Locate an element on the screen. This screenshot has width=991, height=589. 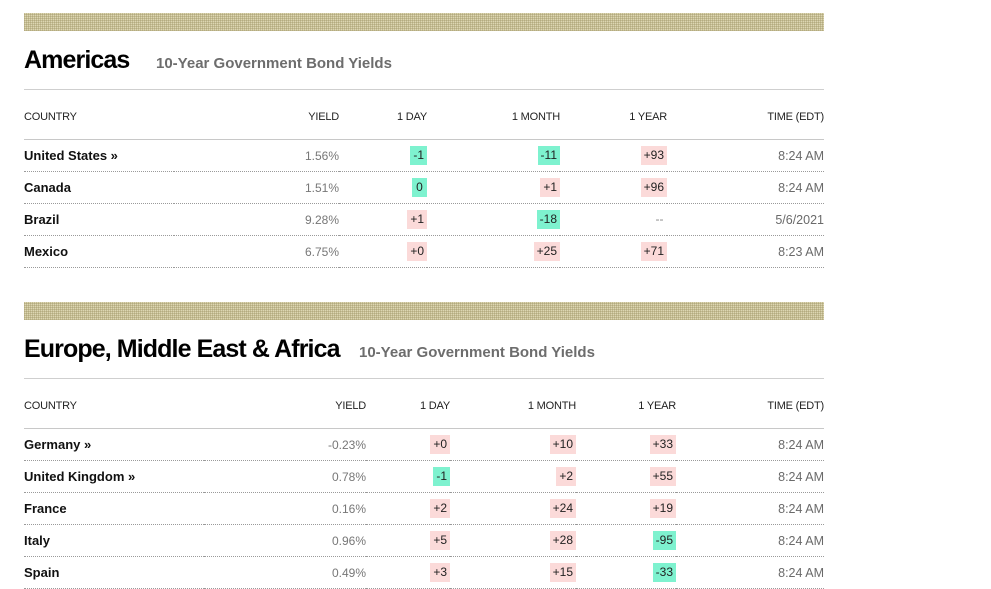
change-1-year-badge: -- is located at coordinates (659, 219).